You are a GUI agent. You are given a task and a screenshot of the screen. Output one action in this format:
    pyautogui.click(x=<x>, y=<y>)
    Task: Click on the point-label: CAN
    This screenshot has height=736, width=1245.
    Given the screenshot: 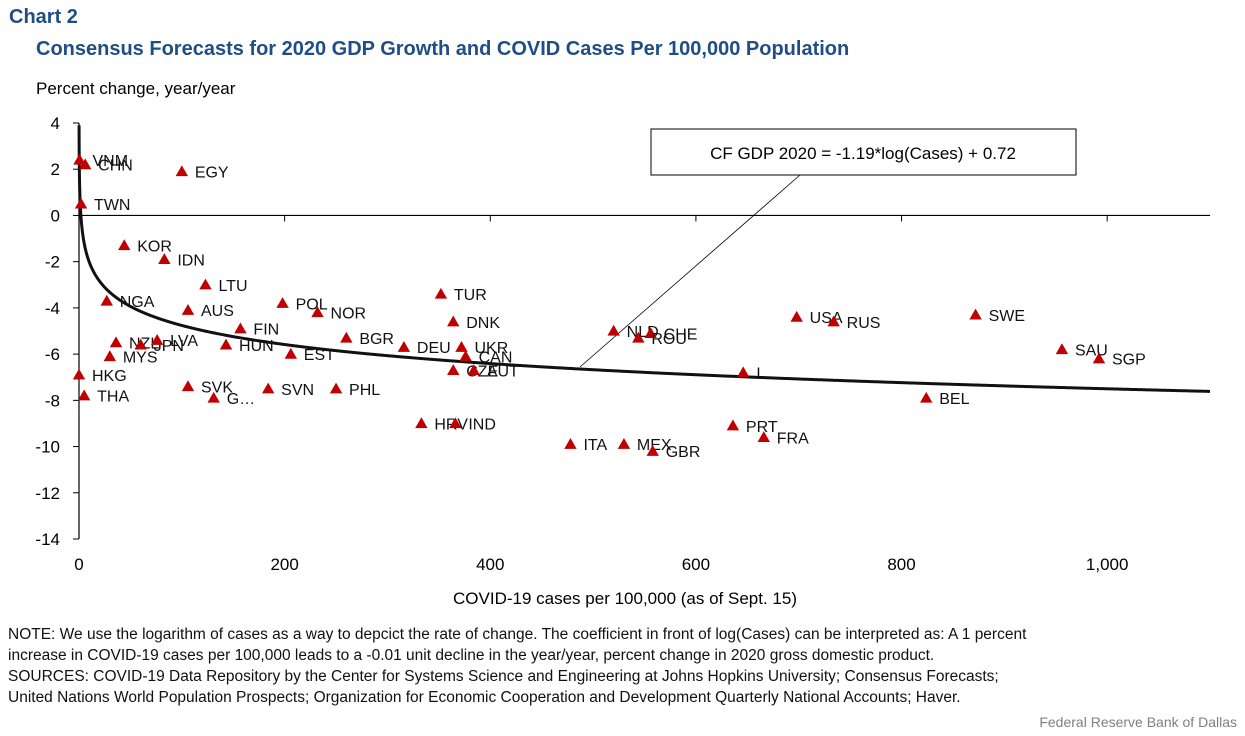 What is the action you would take?
    pyautogui.click(x=496, y=357)
    